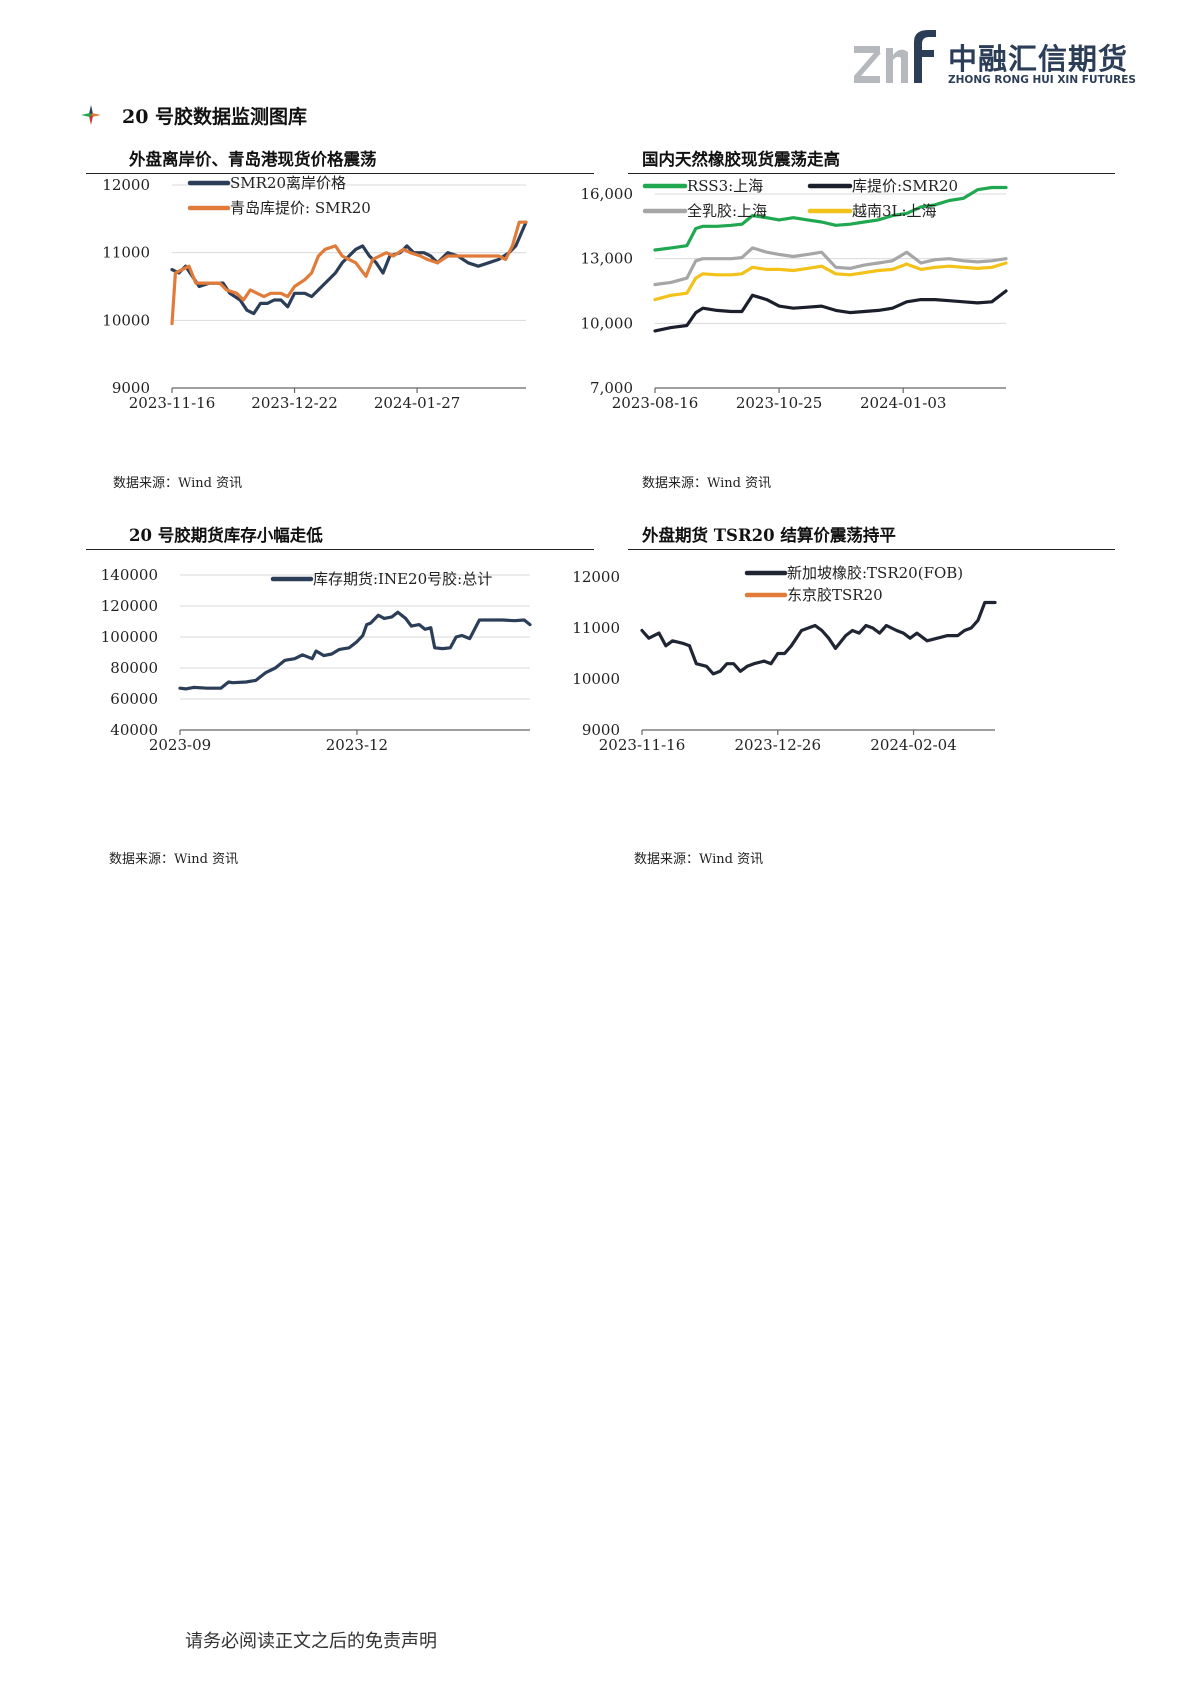  Describe the element at coordinates (707, 483) in the screenshot. I see `chart-2-source: 数据来源：Wind 资讯` at that location.